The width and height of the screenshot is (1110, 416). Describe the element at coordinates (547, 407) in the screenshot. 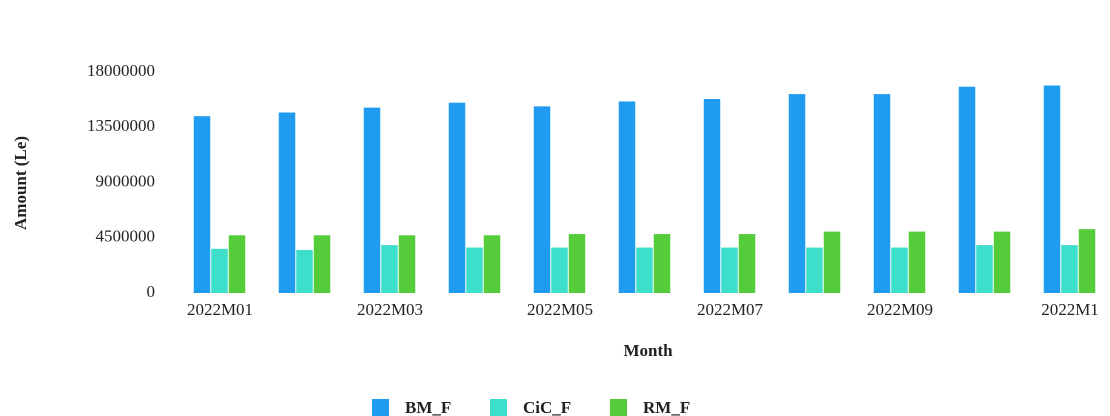

I see `legend-label: CiC_F` at that location.